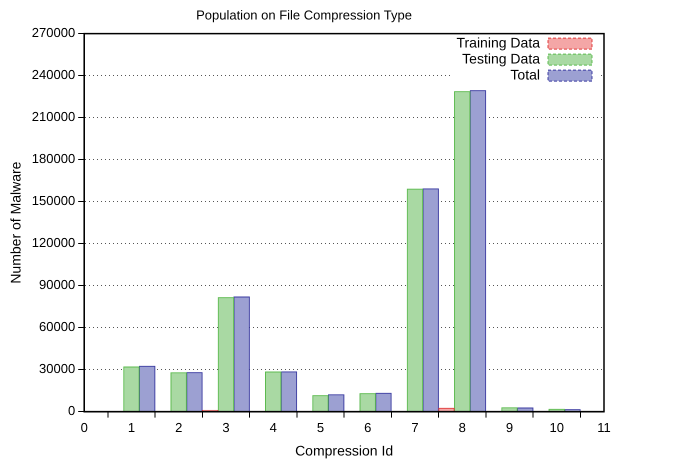 Image resolution: width=674 pixels, height=464 pixels. I want to click on y-tick-label: 0, so click(72, 410).